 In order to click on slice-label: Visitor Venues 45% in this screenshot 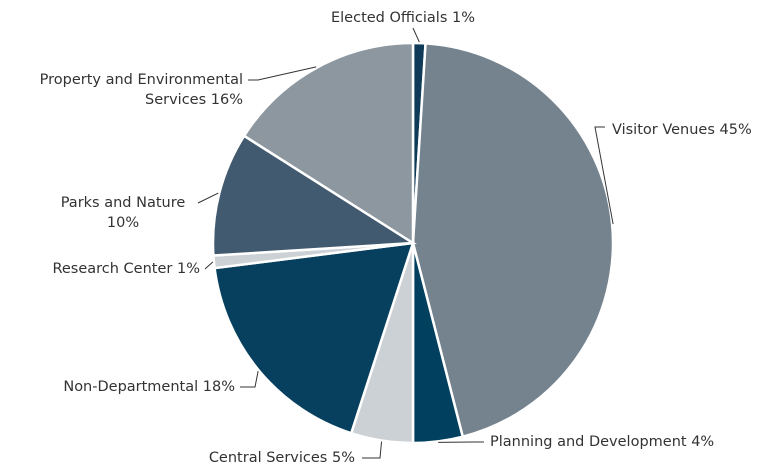, I will do `click(692, 130)`.